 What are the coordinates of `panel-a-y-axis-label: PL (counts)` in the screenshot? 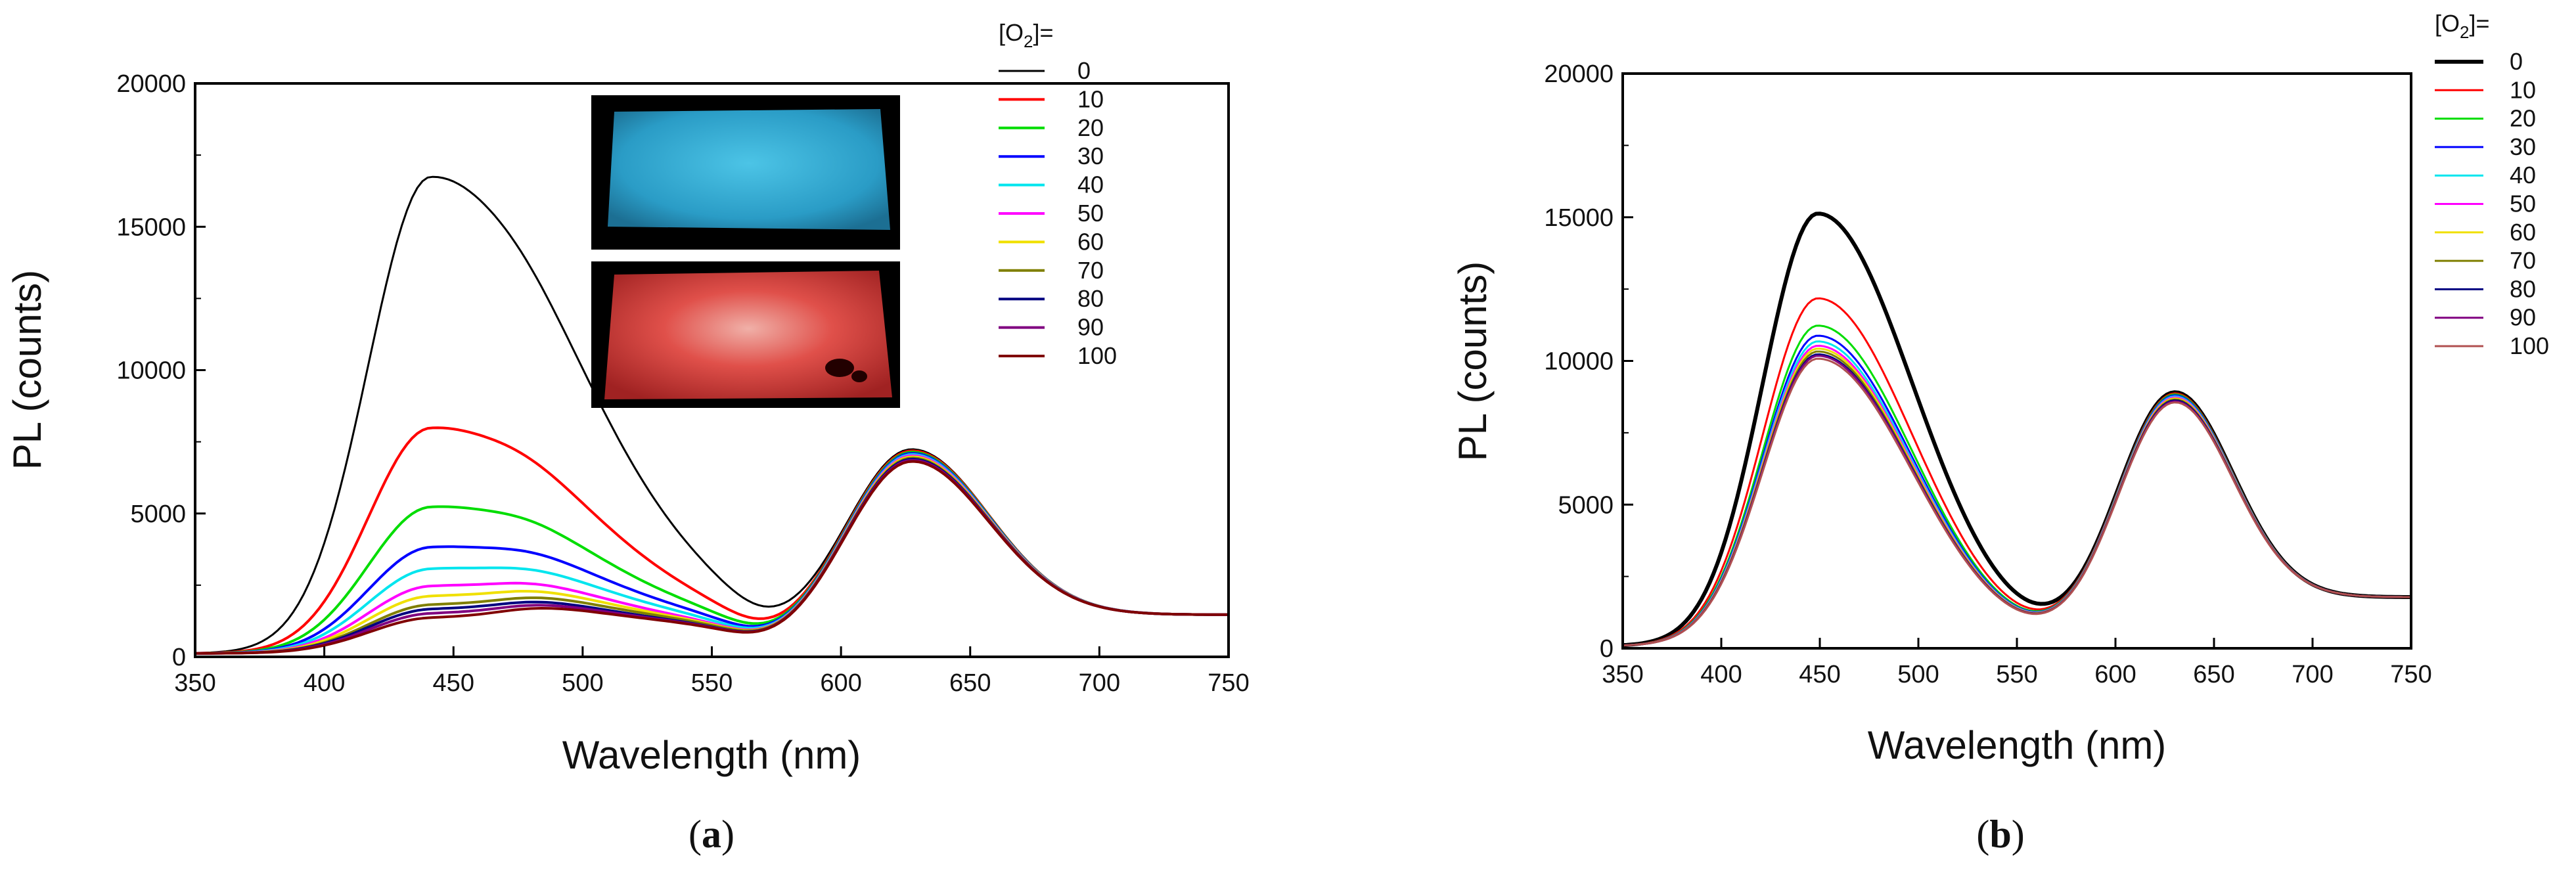 It's located at (27, 370).